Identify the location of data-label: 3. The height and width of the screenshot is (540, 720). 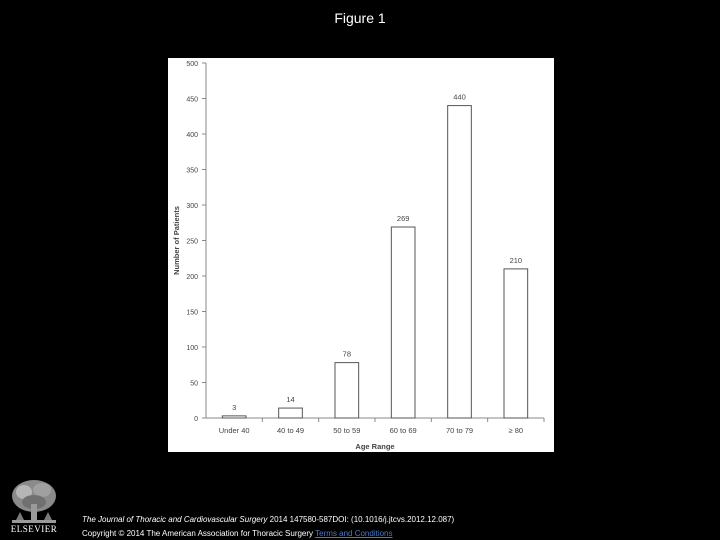
(234, 407).